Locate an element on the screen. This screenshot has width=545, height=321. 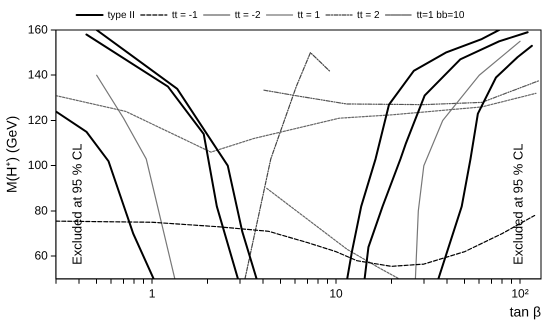
x-axis-title: tan β is located at coordinates (525, 311).